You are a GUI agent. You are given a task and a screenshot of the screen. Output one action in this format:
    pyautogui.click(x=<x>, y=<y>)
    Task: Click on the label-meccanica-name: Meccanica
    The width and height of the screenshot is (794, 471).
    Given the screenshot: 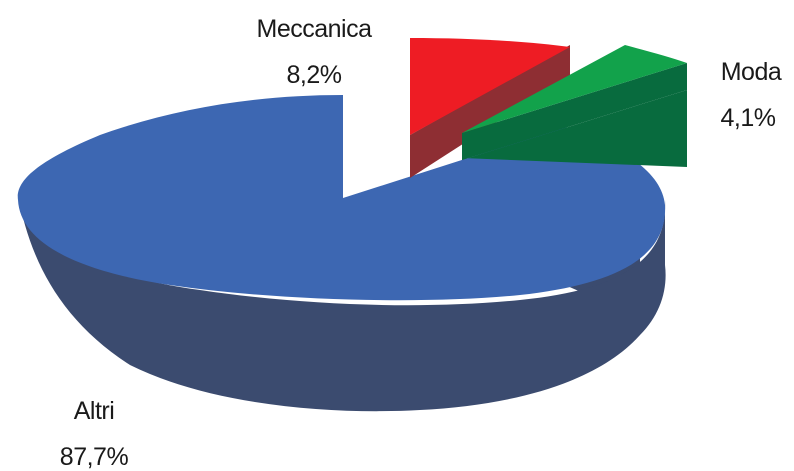 What is the action you would take?
    pyautogui.click(x=315, y=29)
    